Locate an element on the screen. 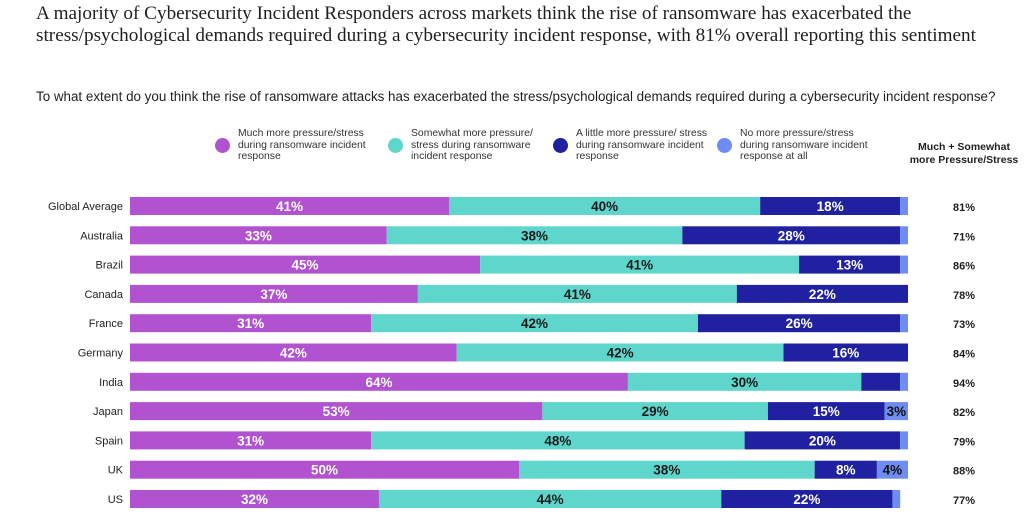 The width and height of the screenshot is (1024, 521). data-label-brazil-little-more: 13% is located at coordinates (849, 265).